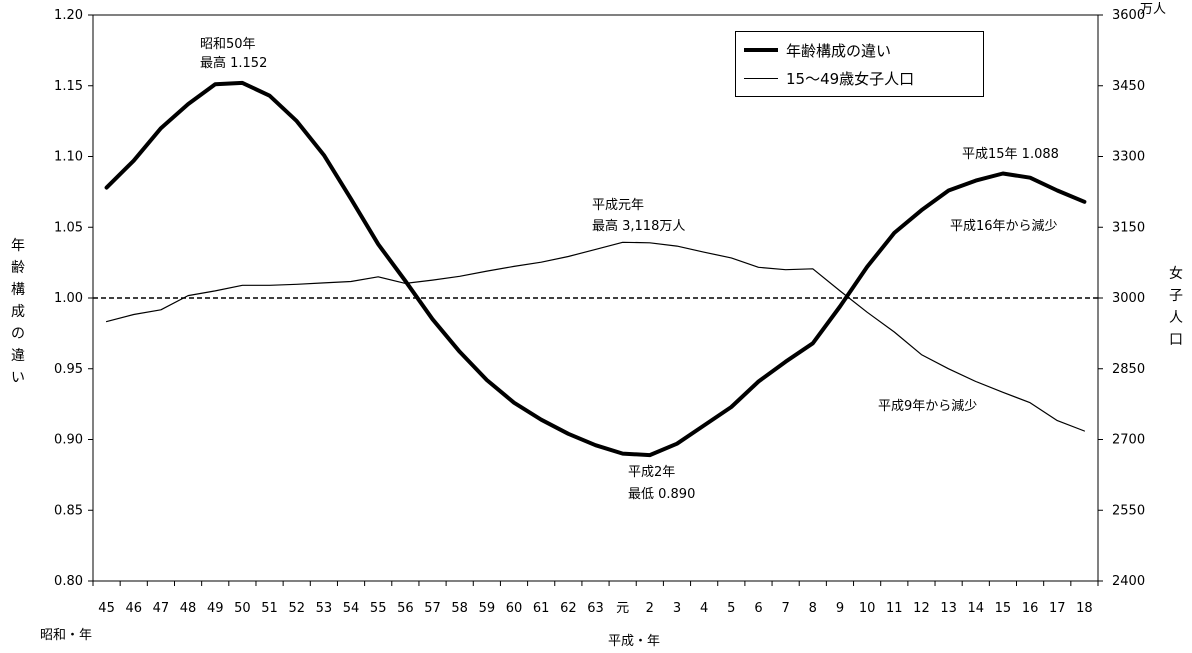 The height and width of the screenshot is (653, 1192). I want to click on x-tick-label: 17, so click(1057, 608).